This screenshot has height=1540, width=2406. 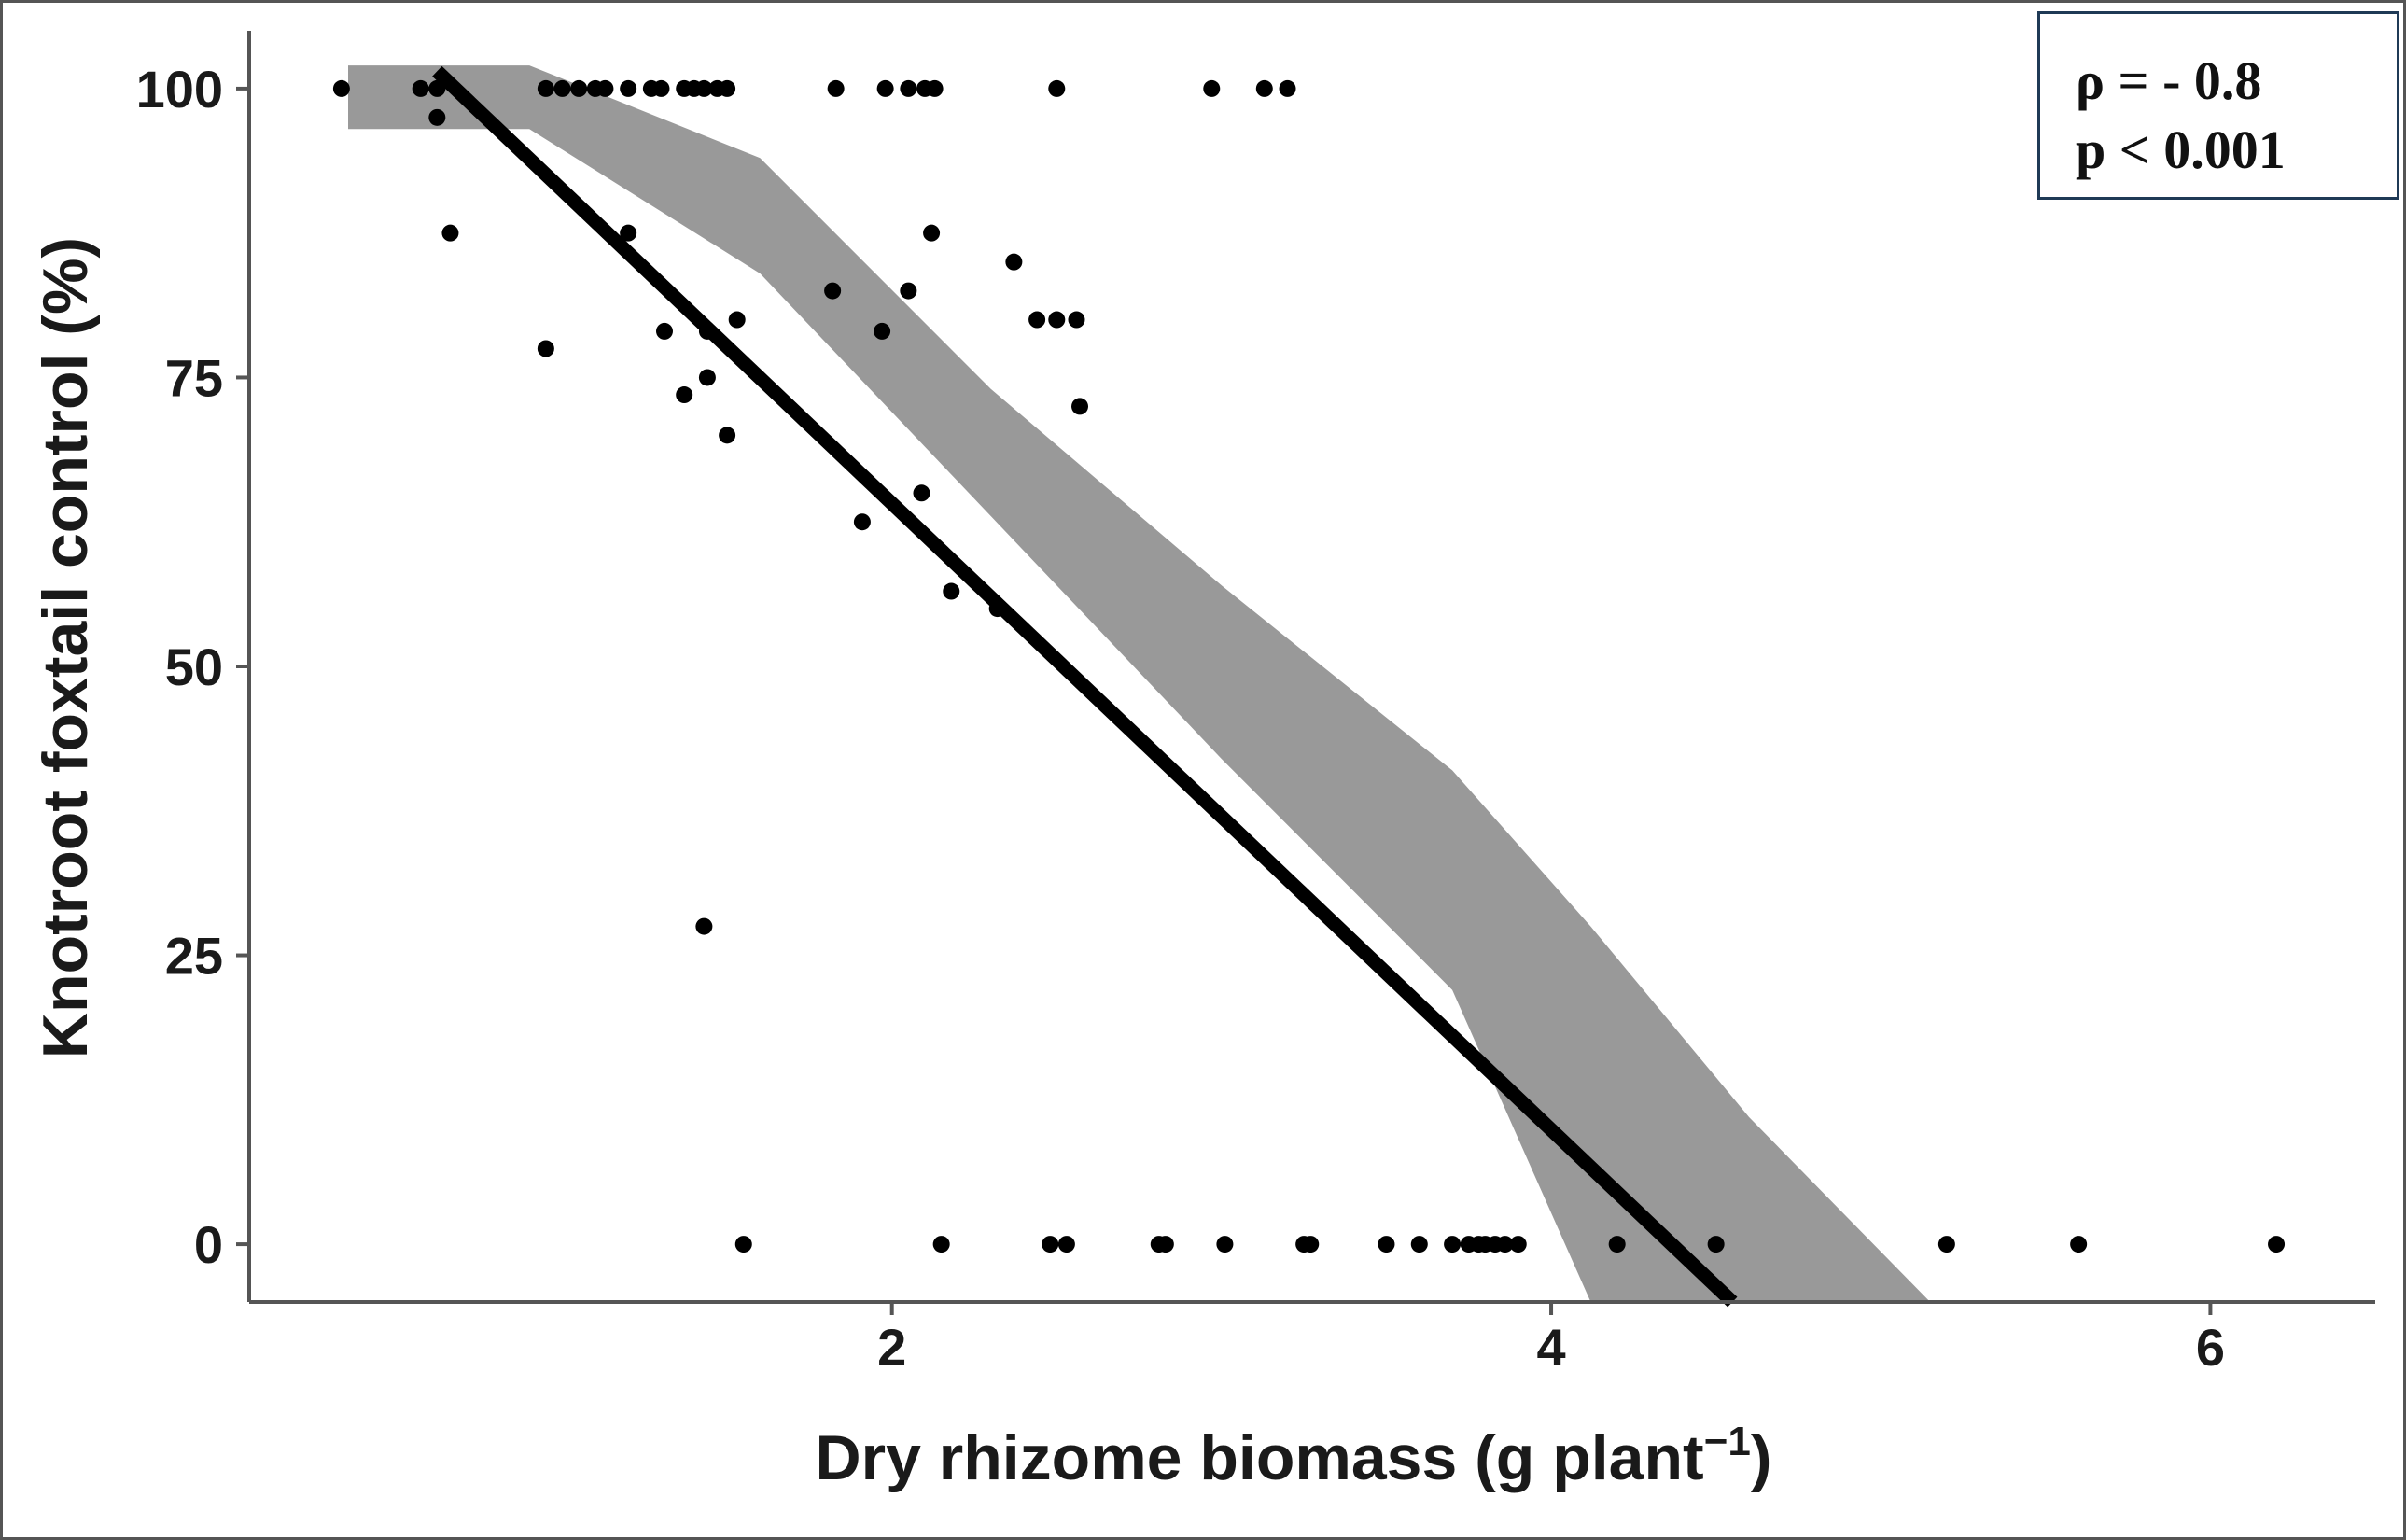 What do you see at coordinates (194, 666) in the screenshot?
I see `y-tick-label: 50` at bounding box center [194, 666].